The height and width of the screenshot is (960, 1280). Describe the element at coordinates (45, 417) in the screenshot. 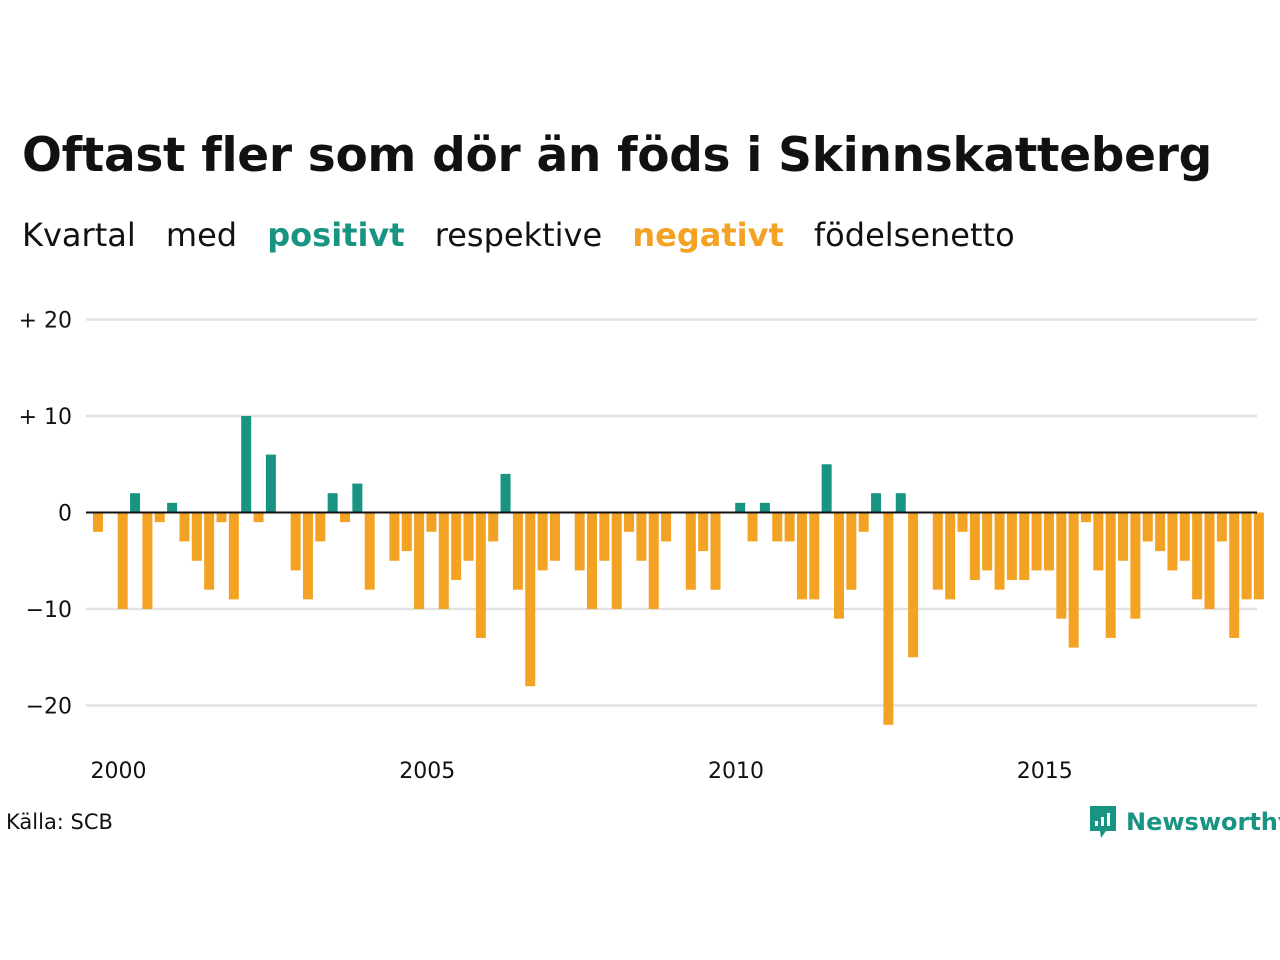

I see `y-tick-label: + 10` at that location.